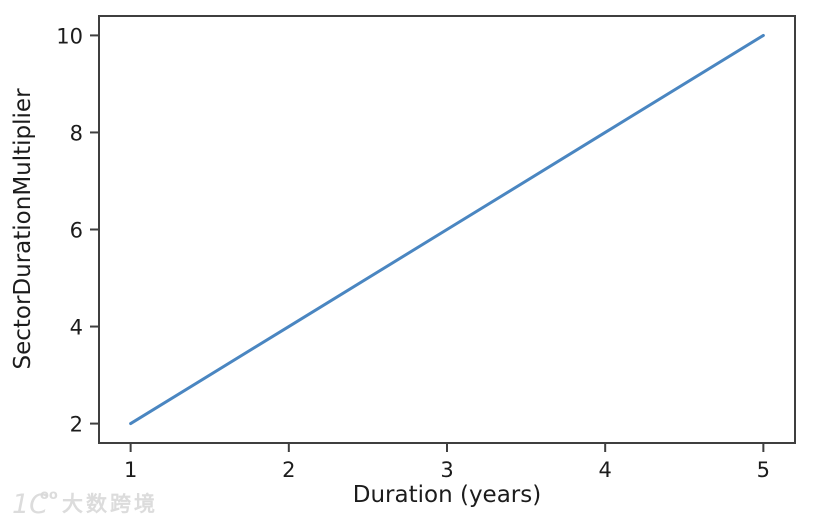 The height and width of the screenshot is (529, 831). Describe the element at coordinates (23, 229) in the screenshot. I see `y-axis-label: SectorDurationMultiplier` at that location.